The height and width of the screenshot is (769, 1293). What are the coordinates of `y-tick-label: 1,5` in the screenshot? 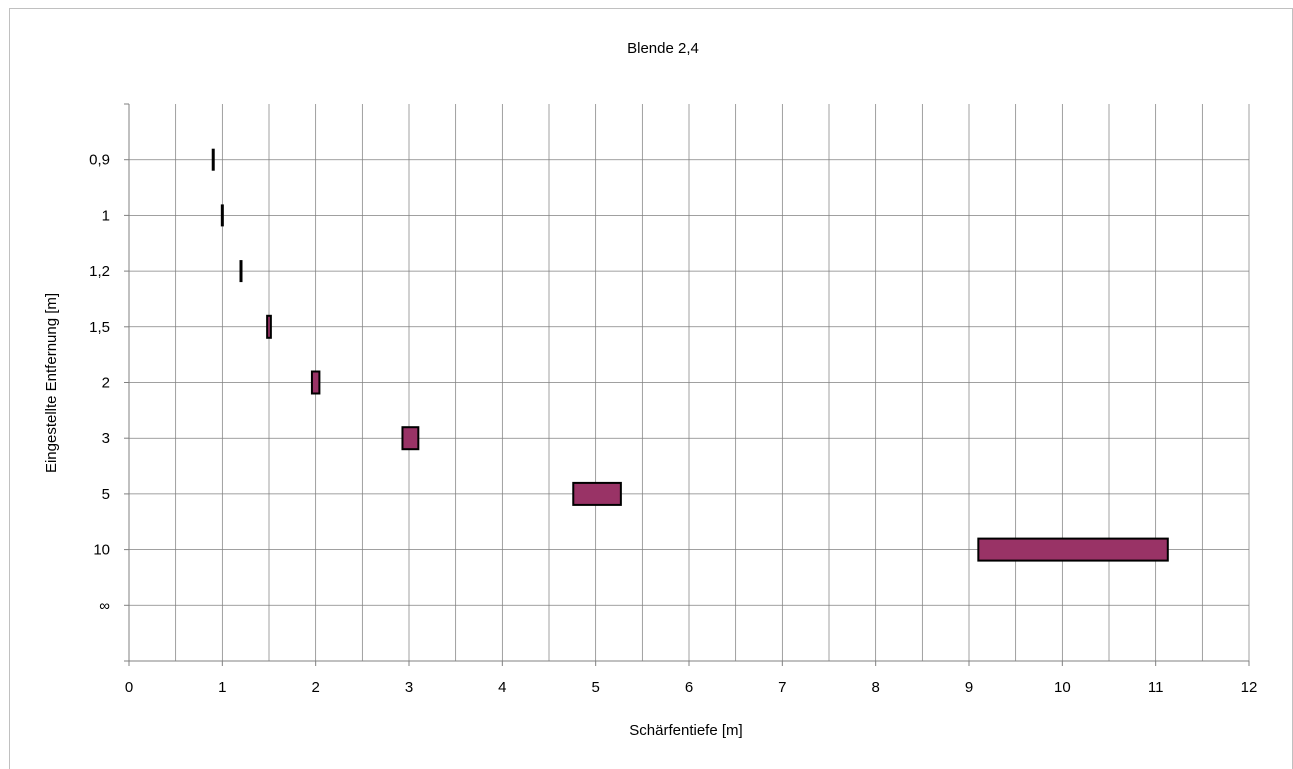 It's located at (99, 327).